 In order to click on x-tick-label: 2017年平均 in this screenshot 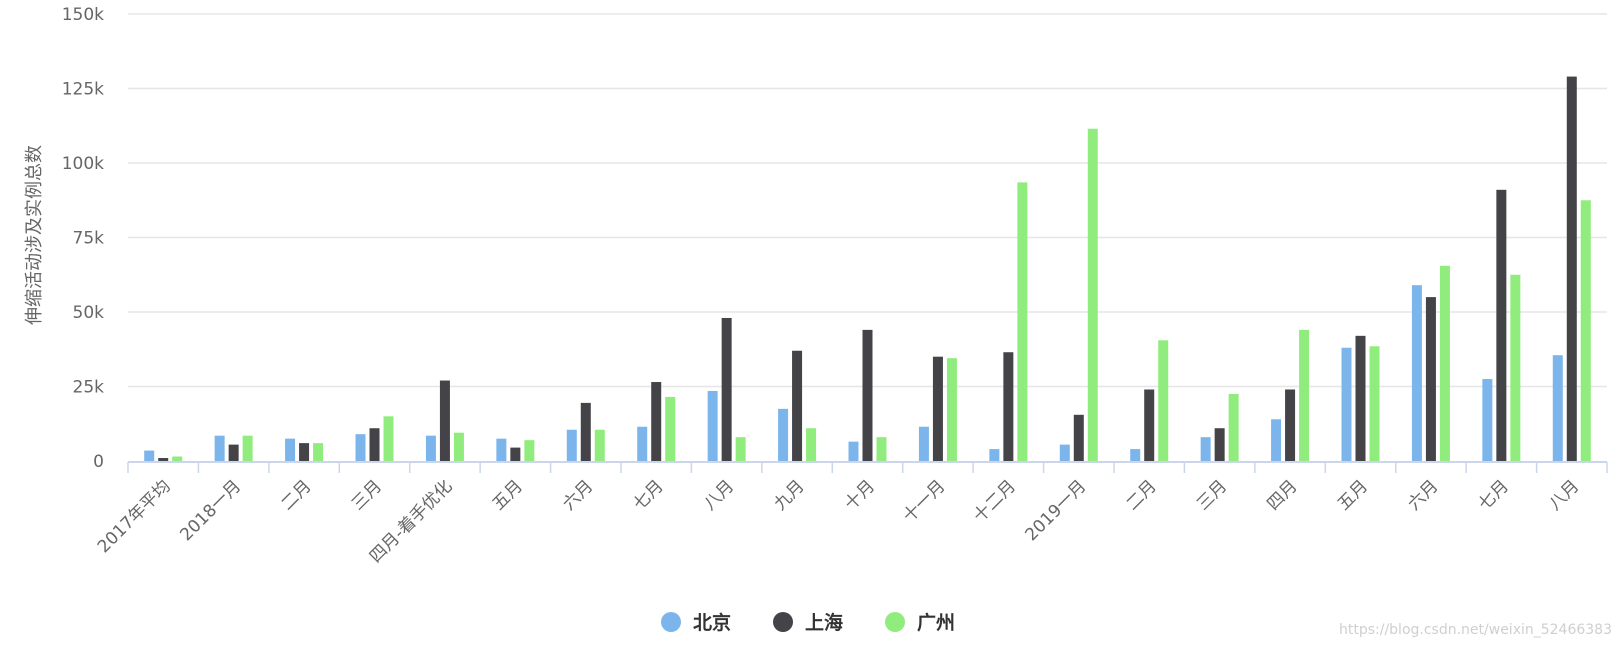, I will do `click(134, 516)`.